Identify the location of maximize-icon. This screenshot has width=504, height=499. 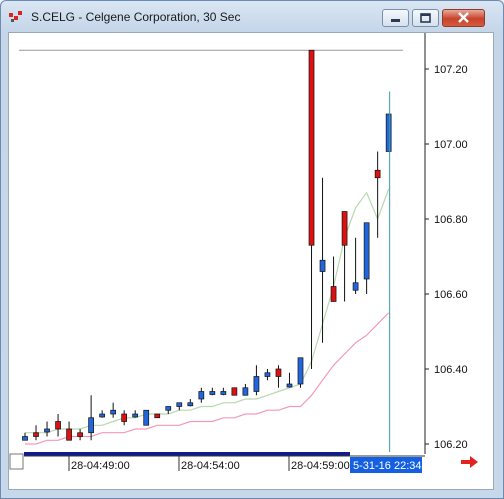
(425, 18).